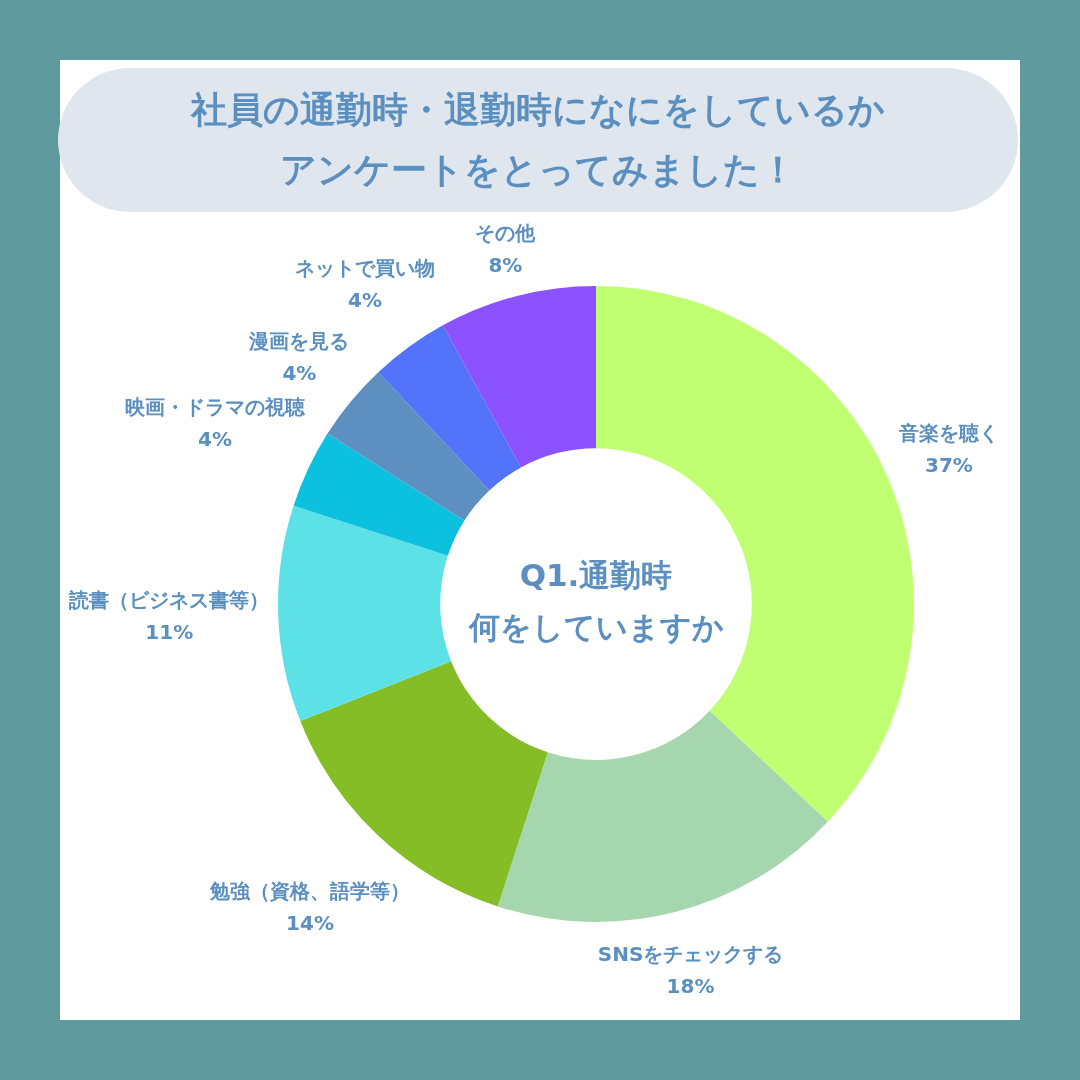 This screenshot has height=1080, width=1080. What do you see at coordinates (690, 954) in the screenshot?
I see `slice-label: SNSをチェックする` at bounding box center [690, 954].